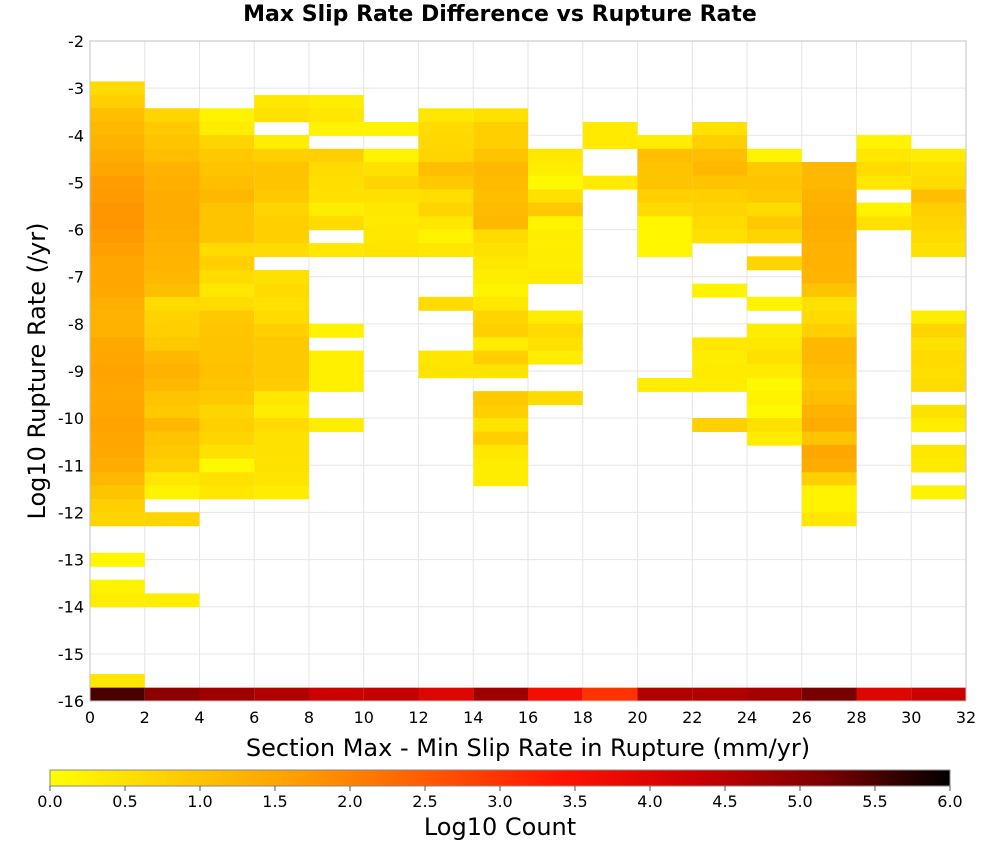 The width and height of the screenshot is (1000, 850). I want to click on colorbar-tick-label: 2.0, so click(349, 801).